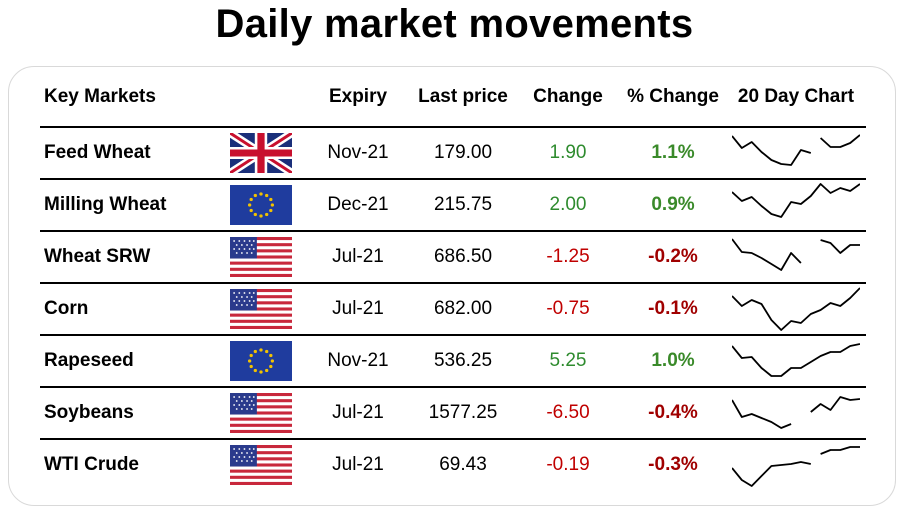  What do you see at coordinates (568, 96) in the screenshot?
I see `header-change: Change` at bounding box center [568, 96].